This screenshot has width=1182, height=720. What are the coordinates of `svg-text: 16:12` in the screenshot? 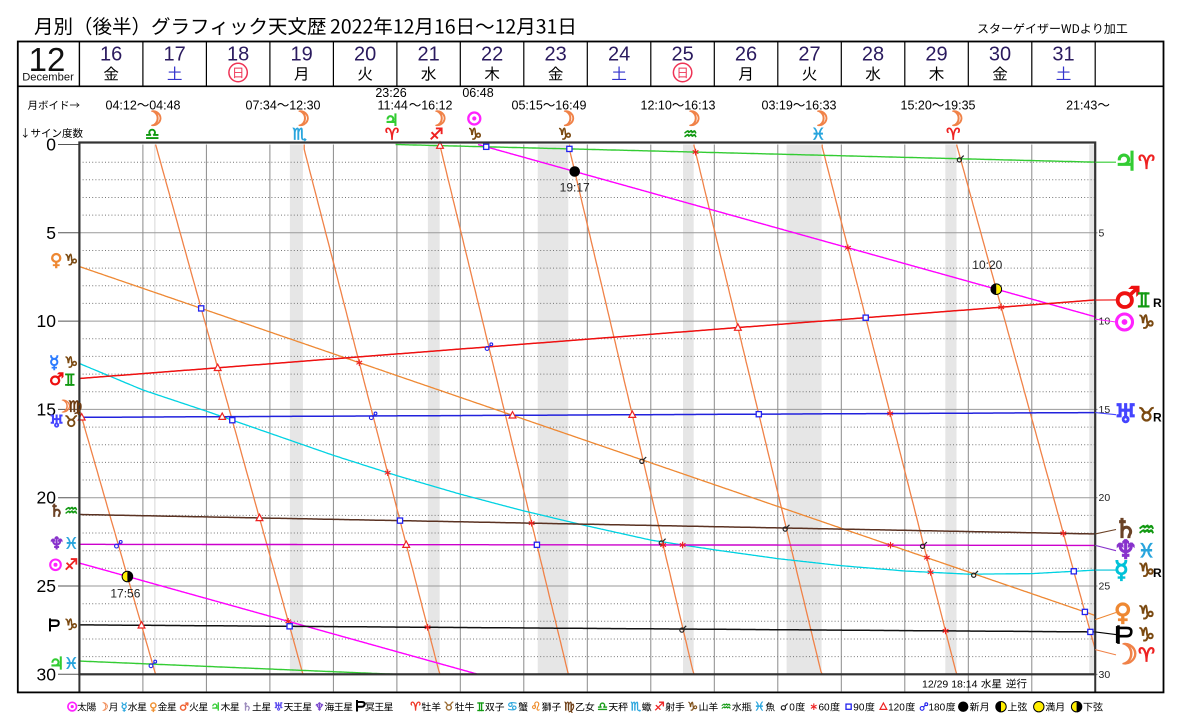 It's located at (436, 106).